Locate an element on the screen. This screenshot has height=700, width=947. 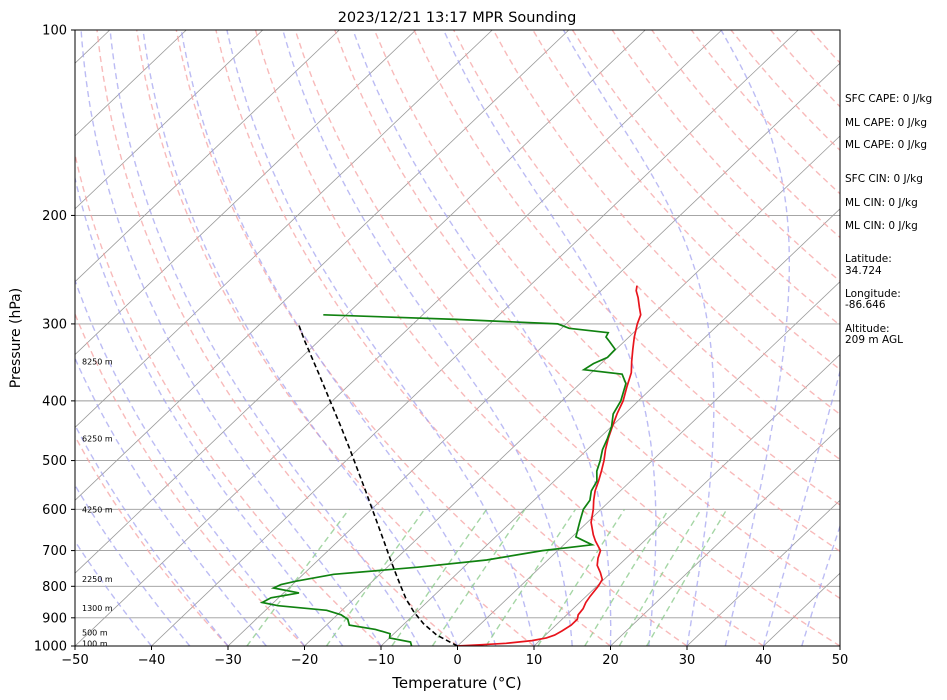
y-tick-label: 700 is located at coordinates (54, 551).